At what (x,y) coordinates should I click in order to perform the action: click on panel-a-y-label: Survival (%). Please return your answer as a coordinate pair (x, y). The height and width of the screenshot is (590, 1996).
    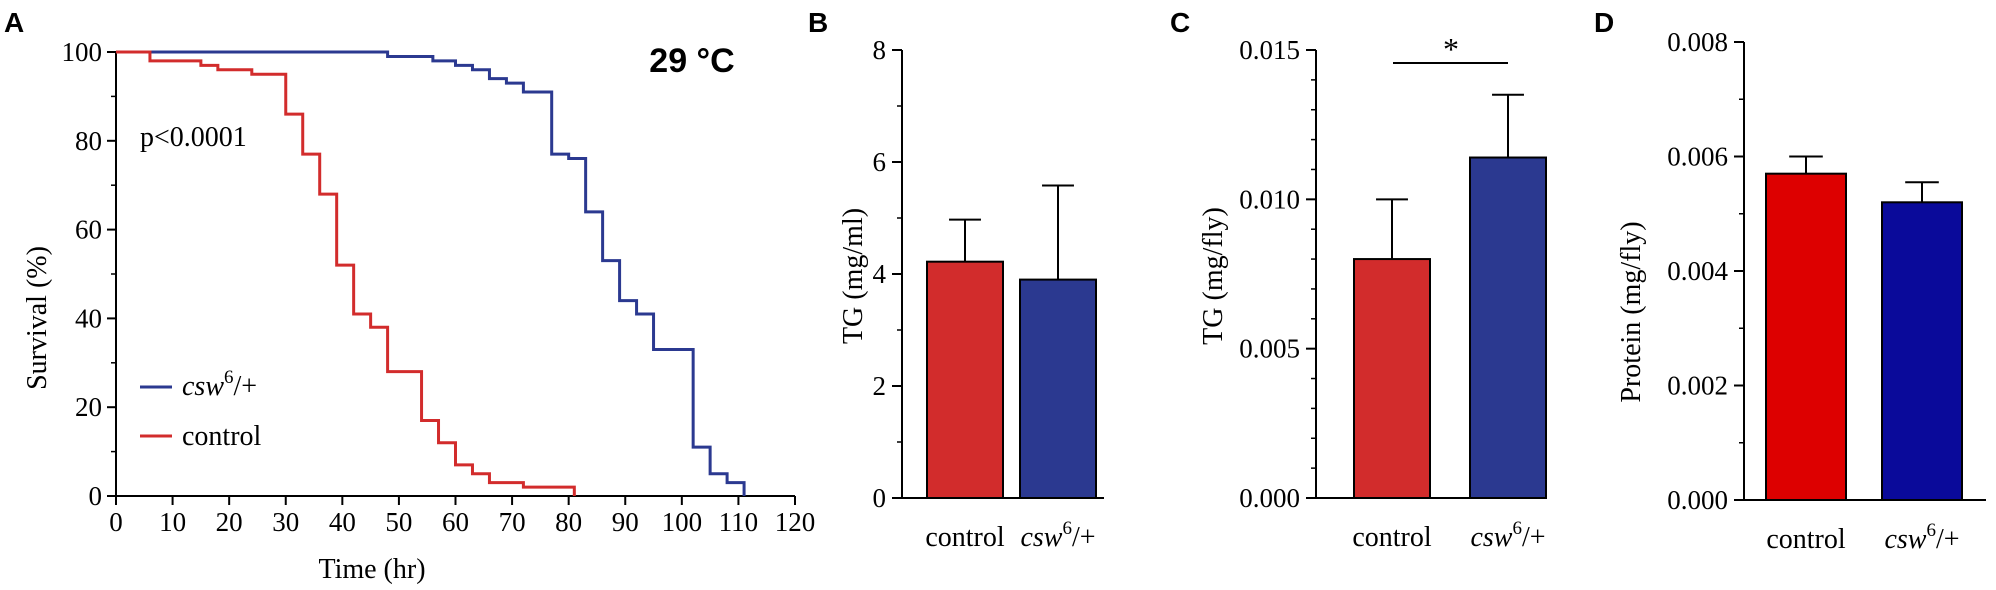
    Looking at the image, I should click on (37, 318).